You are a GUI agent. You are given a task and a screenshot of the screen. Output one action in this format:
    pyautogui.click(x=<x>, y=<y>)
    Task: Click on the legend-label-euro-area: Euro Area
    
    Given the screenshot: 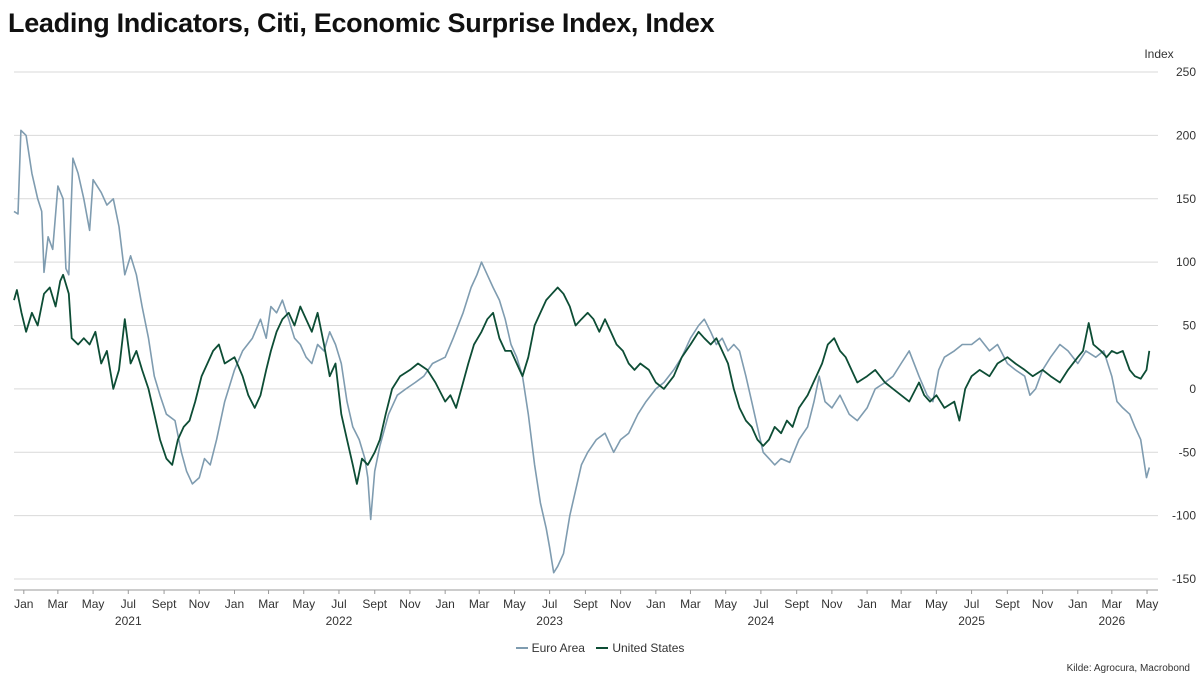 What is the action you would take?
    pyautogui.click(x=558, y=648)
    